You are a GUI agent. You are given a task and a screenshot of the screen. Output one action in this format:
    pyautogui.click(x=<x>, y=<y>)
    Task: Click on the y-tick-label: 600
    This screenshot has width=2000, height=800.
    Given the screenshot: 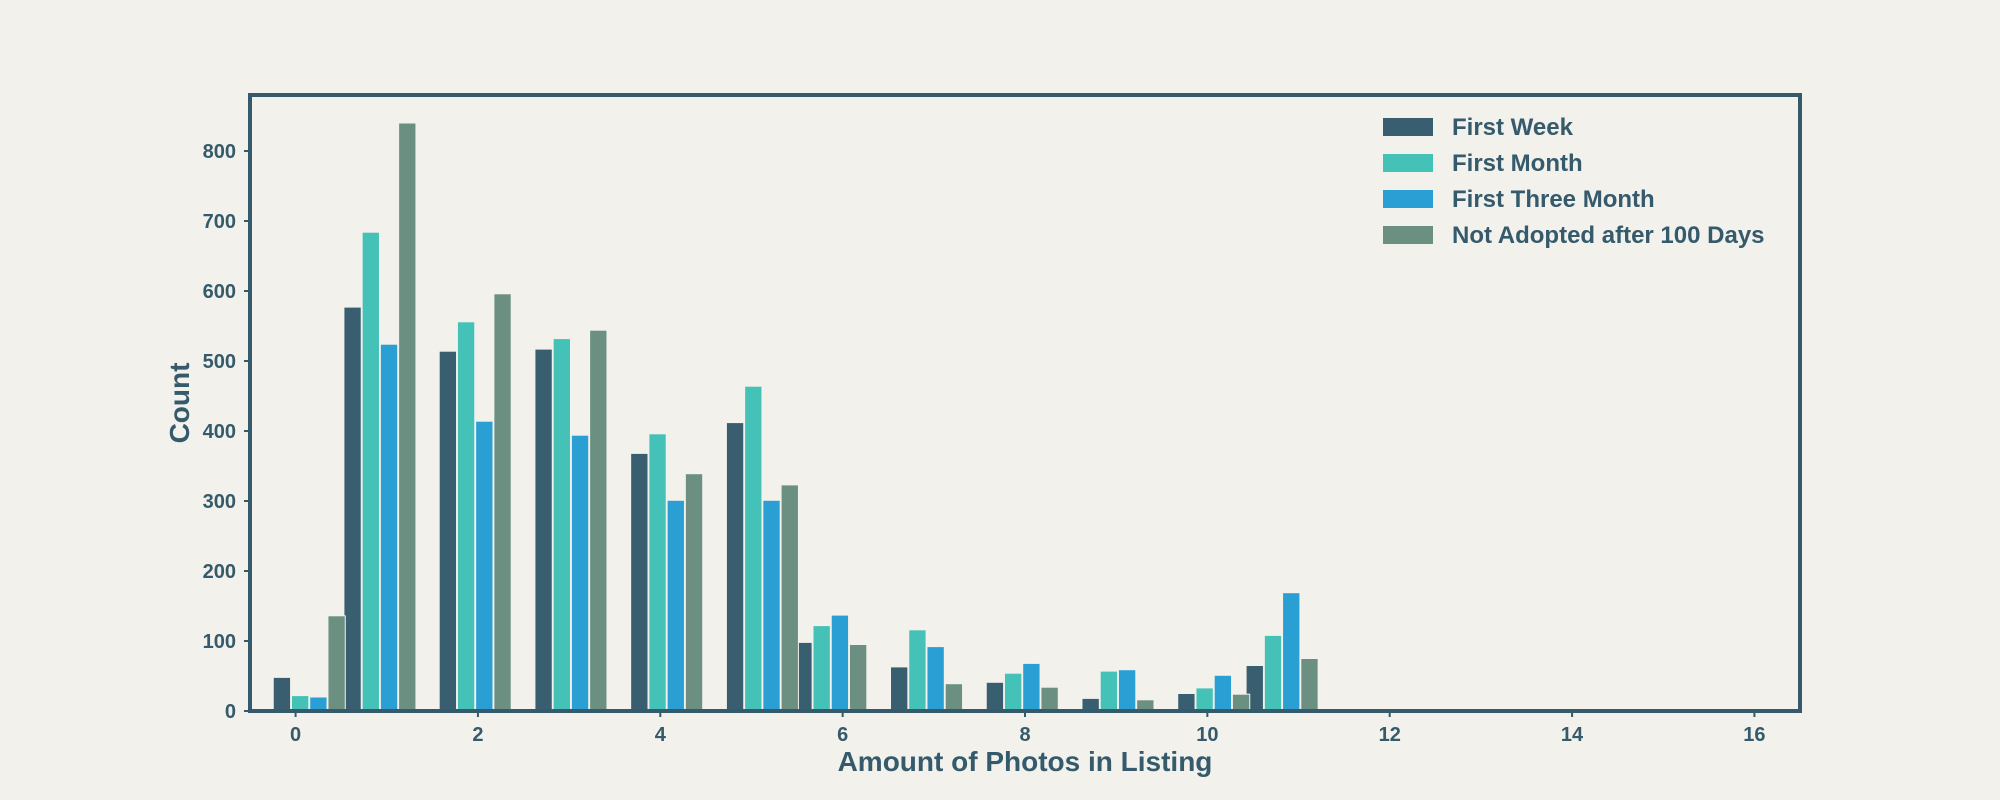 What is the action you would take?
    pyautogui.click(x=219, y=292)
    